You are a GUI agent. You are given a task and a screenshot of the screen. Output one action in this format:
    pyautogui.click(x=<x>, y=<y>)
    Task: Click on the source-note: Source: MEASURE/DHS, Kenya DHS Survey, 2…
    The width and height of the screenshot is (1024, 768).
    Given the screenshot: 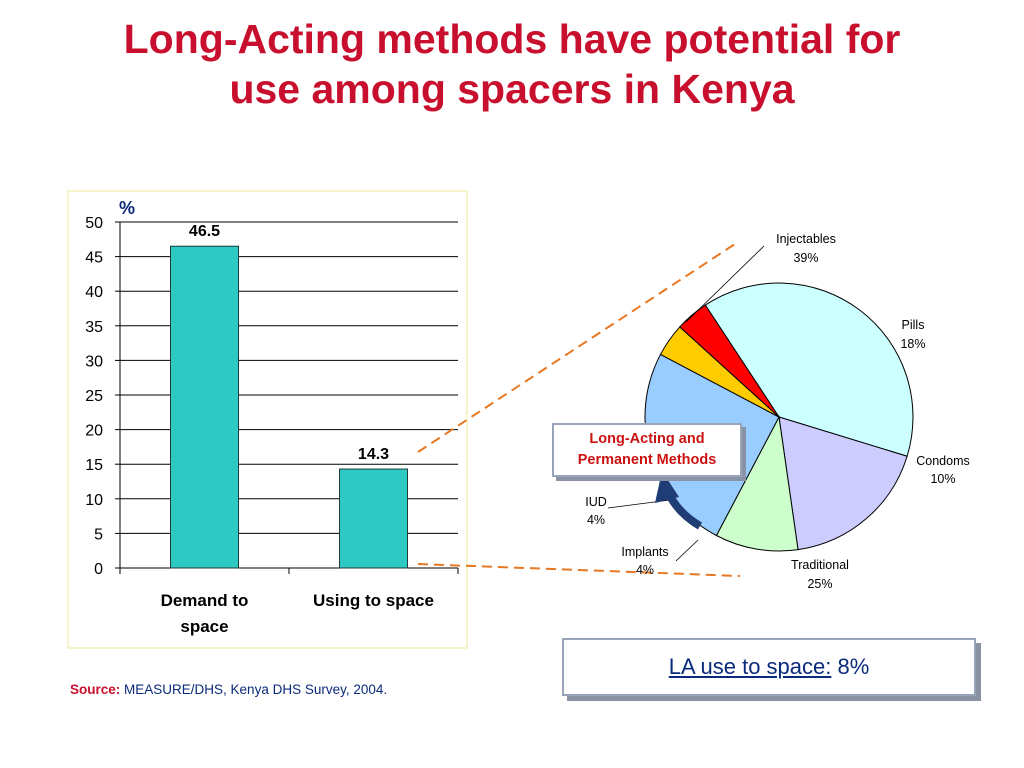 What is the action you would take?
    pyautogui.click(x=228, y=689)
    